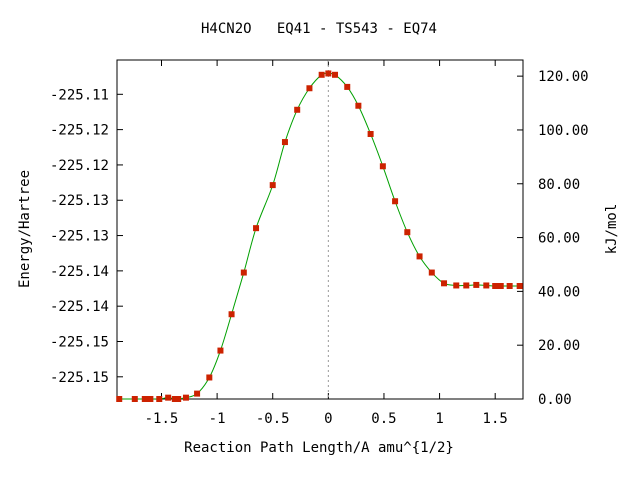 Image resolution: width=640 pixels, height=480 pixels. Describe the element at coordinates (273, 419) in the screenshot. I see `x-tick-label: -0.5` at that location.